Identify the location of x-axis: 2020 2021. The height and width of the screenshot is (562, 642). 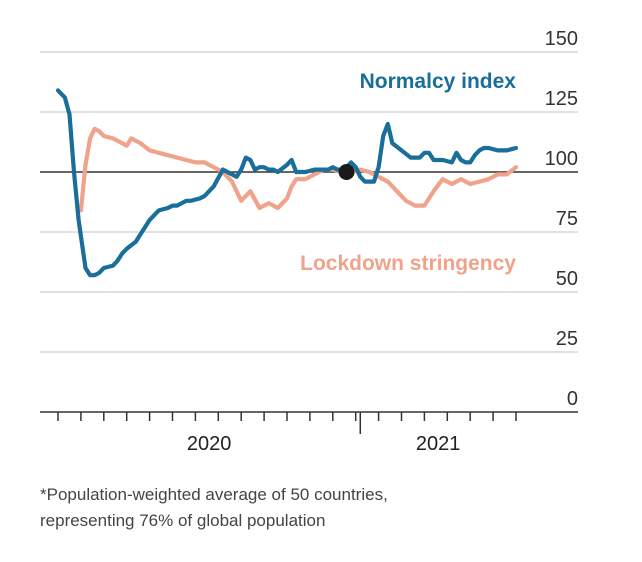
(309, 433).